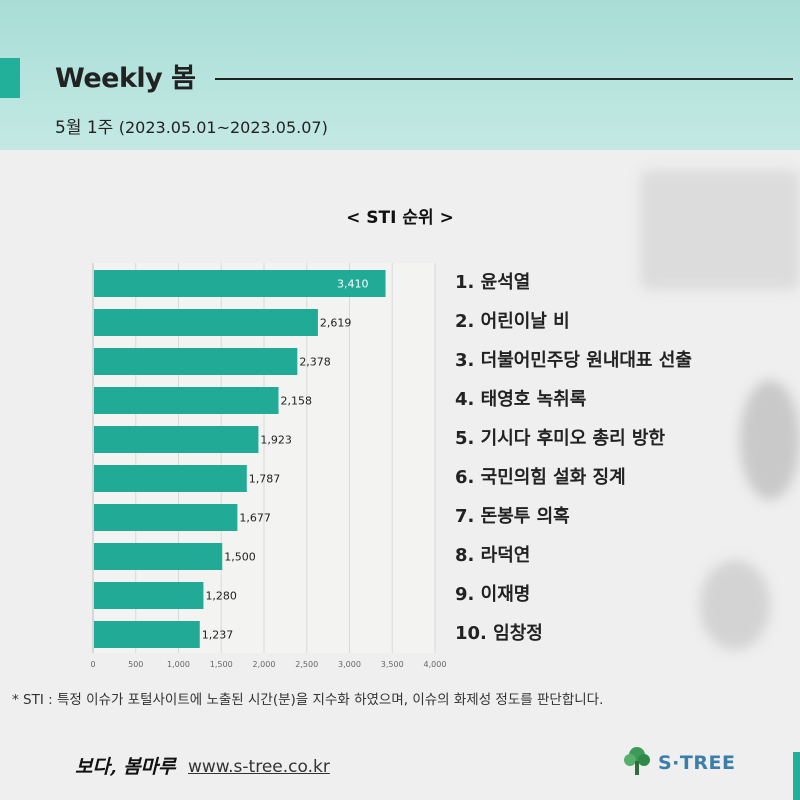 The width and height of the screenshot is (800, 800). What do you see at coordinates (493, 282) in the screenshot?
I see `ranking-item: 1. 윤석열` at bounding box center [493, 282].